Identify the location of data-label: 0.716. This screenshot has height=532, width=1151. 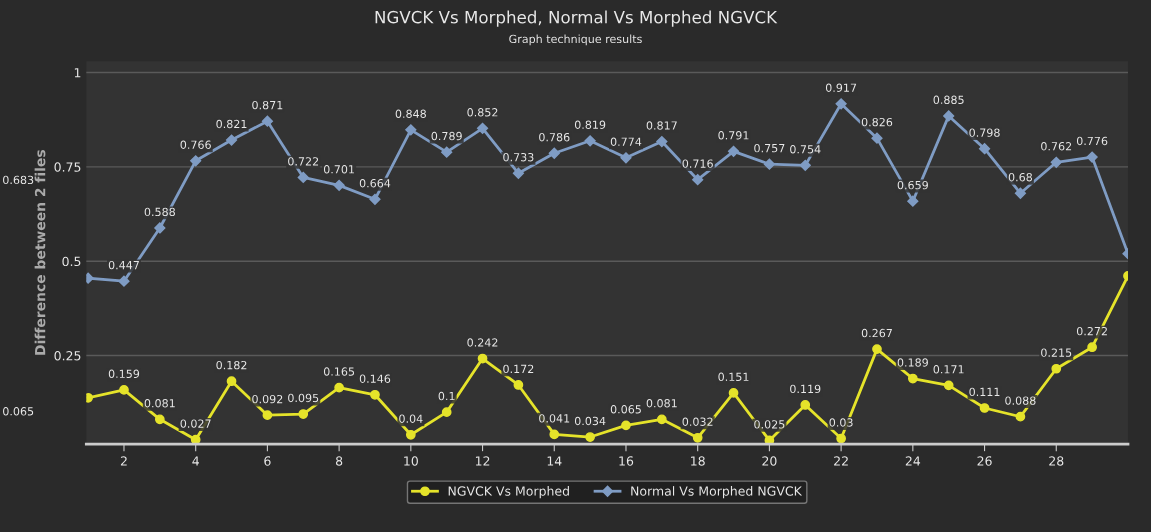
(697, 163).